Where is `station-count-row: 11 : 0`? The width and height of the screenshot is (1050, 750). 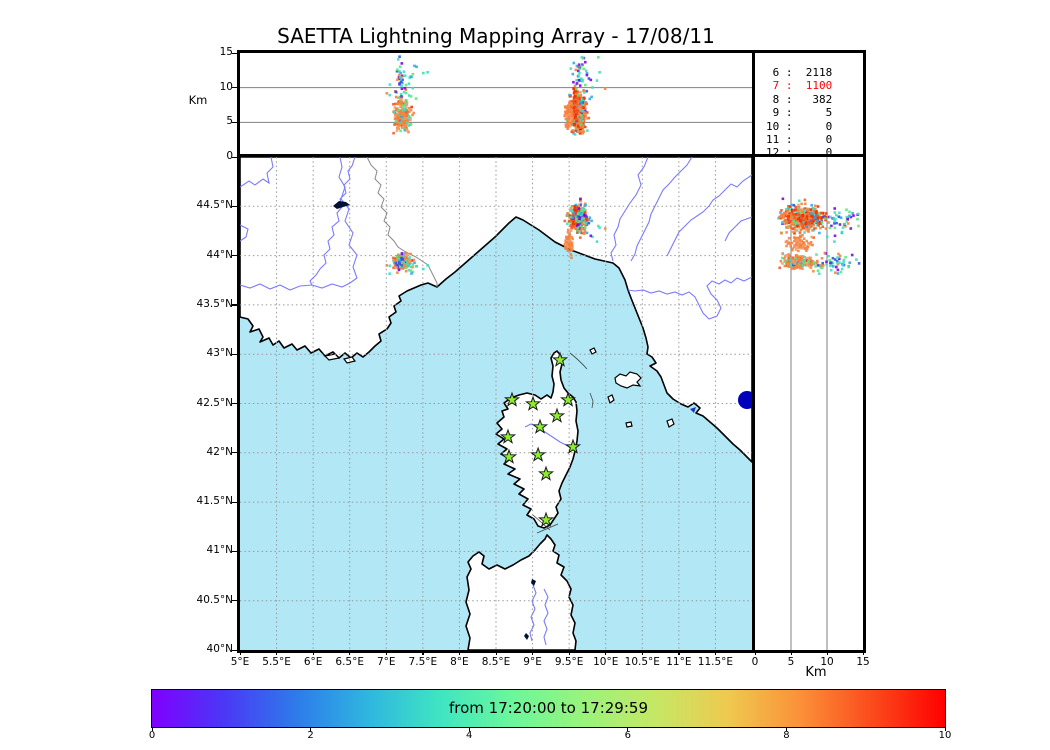
station-count-row: 11 : 0 is located at coordinates (799, 140).